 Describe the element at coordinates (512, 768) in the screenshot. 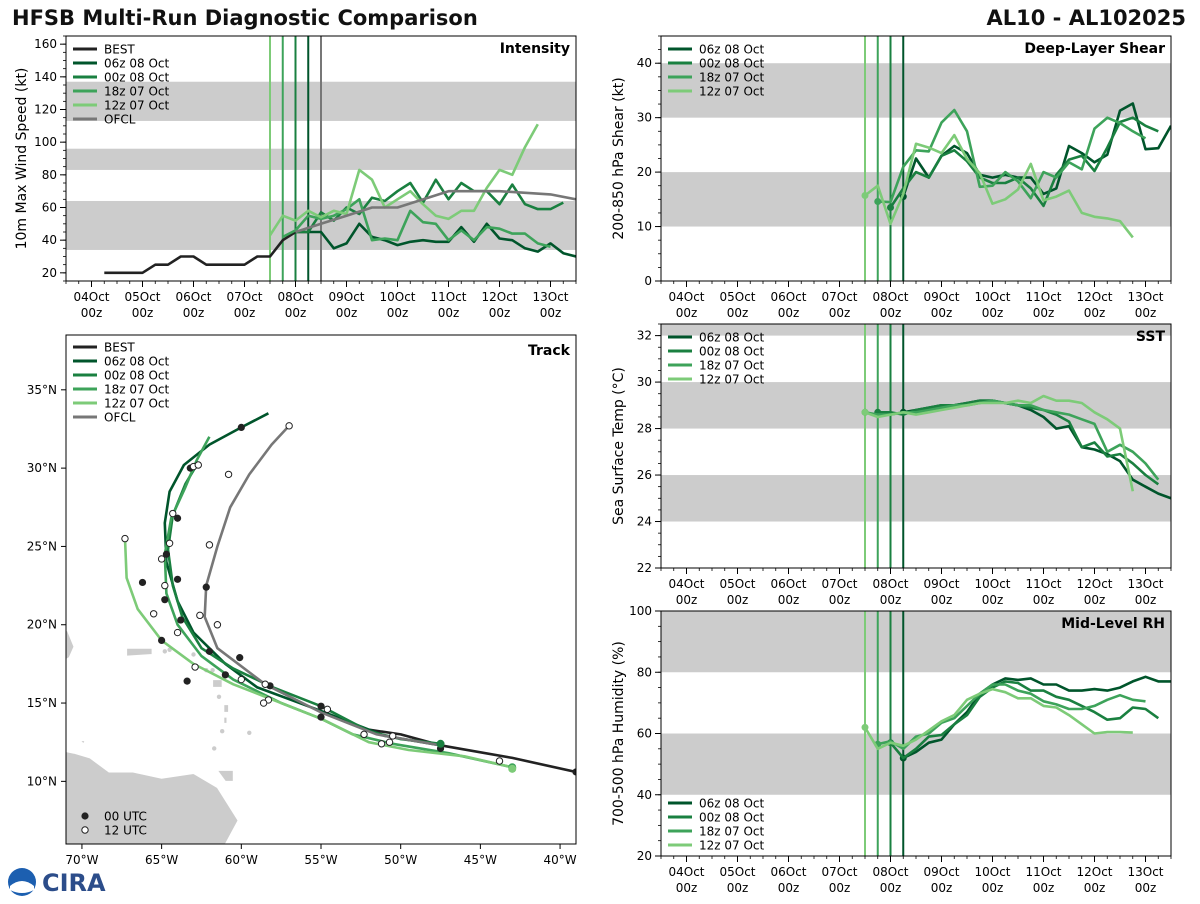

I see `track-start-dot-12z-07-oct` at that location.